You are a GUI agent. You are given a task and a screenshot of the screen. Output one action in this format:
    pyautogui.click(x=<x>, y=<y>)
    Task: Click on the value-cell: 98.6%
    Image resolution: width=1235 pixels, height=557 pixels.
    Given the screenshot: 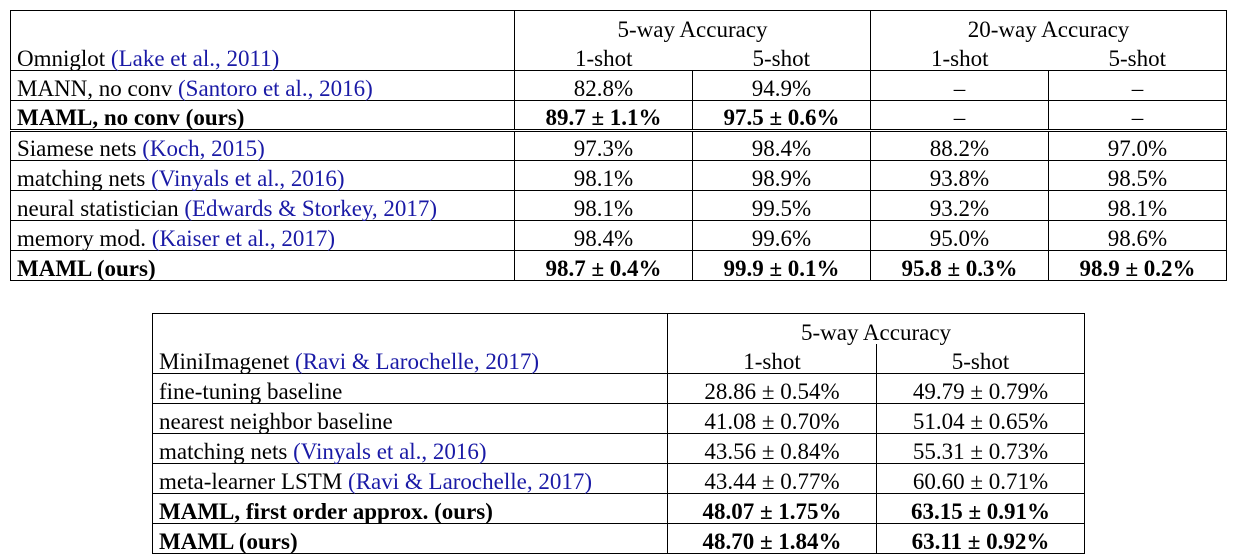 What is the action you would take?
    pyautogui.click(x=1137, y=235)
    